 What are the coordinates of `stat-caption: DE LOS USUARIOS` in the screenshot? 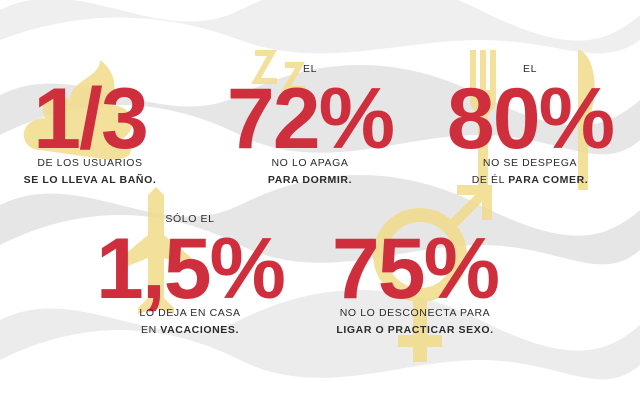 It's located at (89, 163).